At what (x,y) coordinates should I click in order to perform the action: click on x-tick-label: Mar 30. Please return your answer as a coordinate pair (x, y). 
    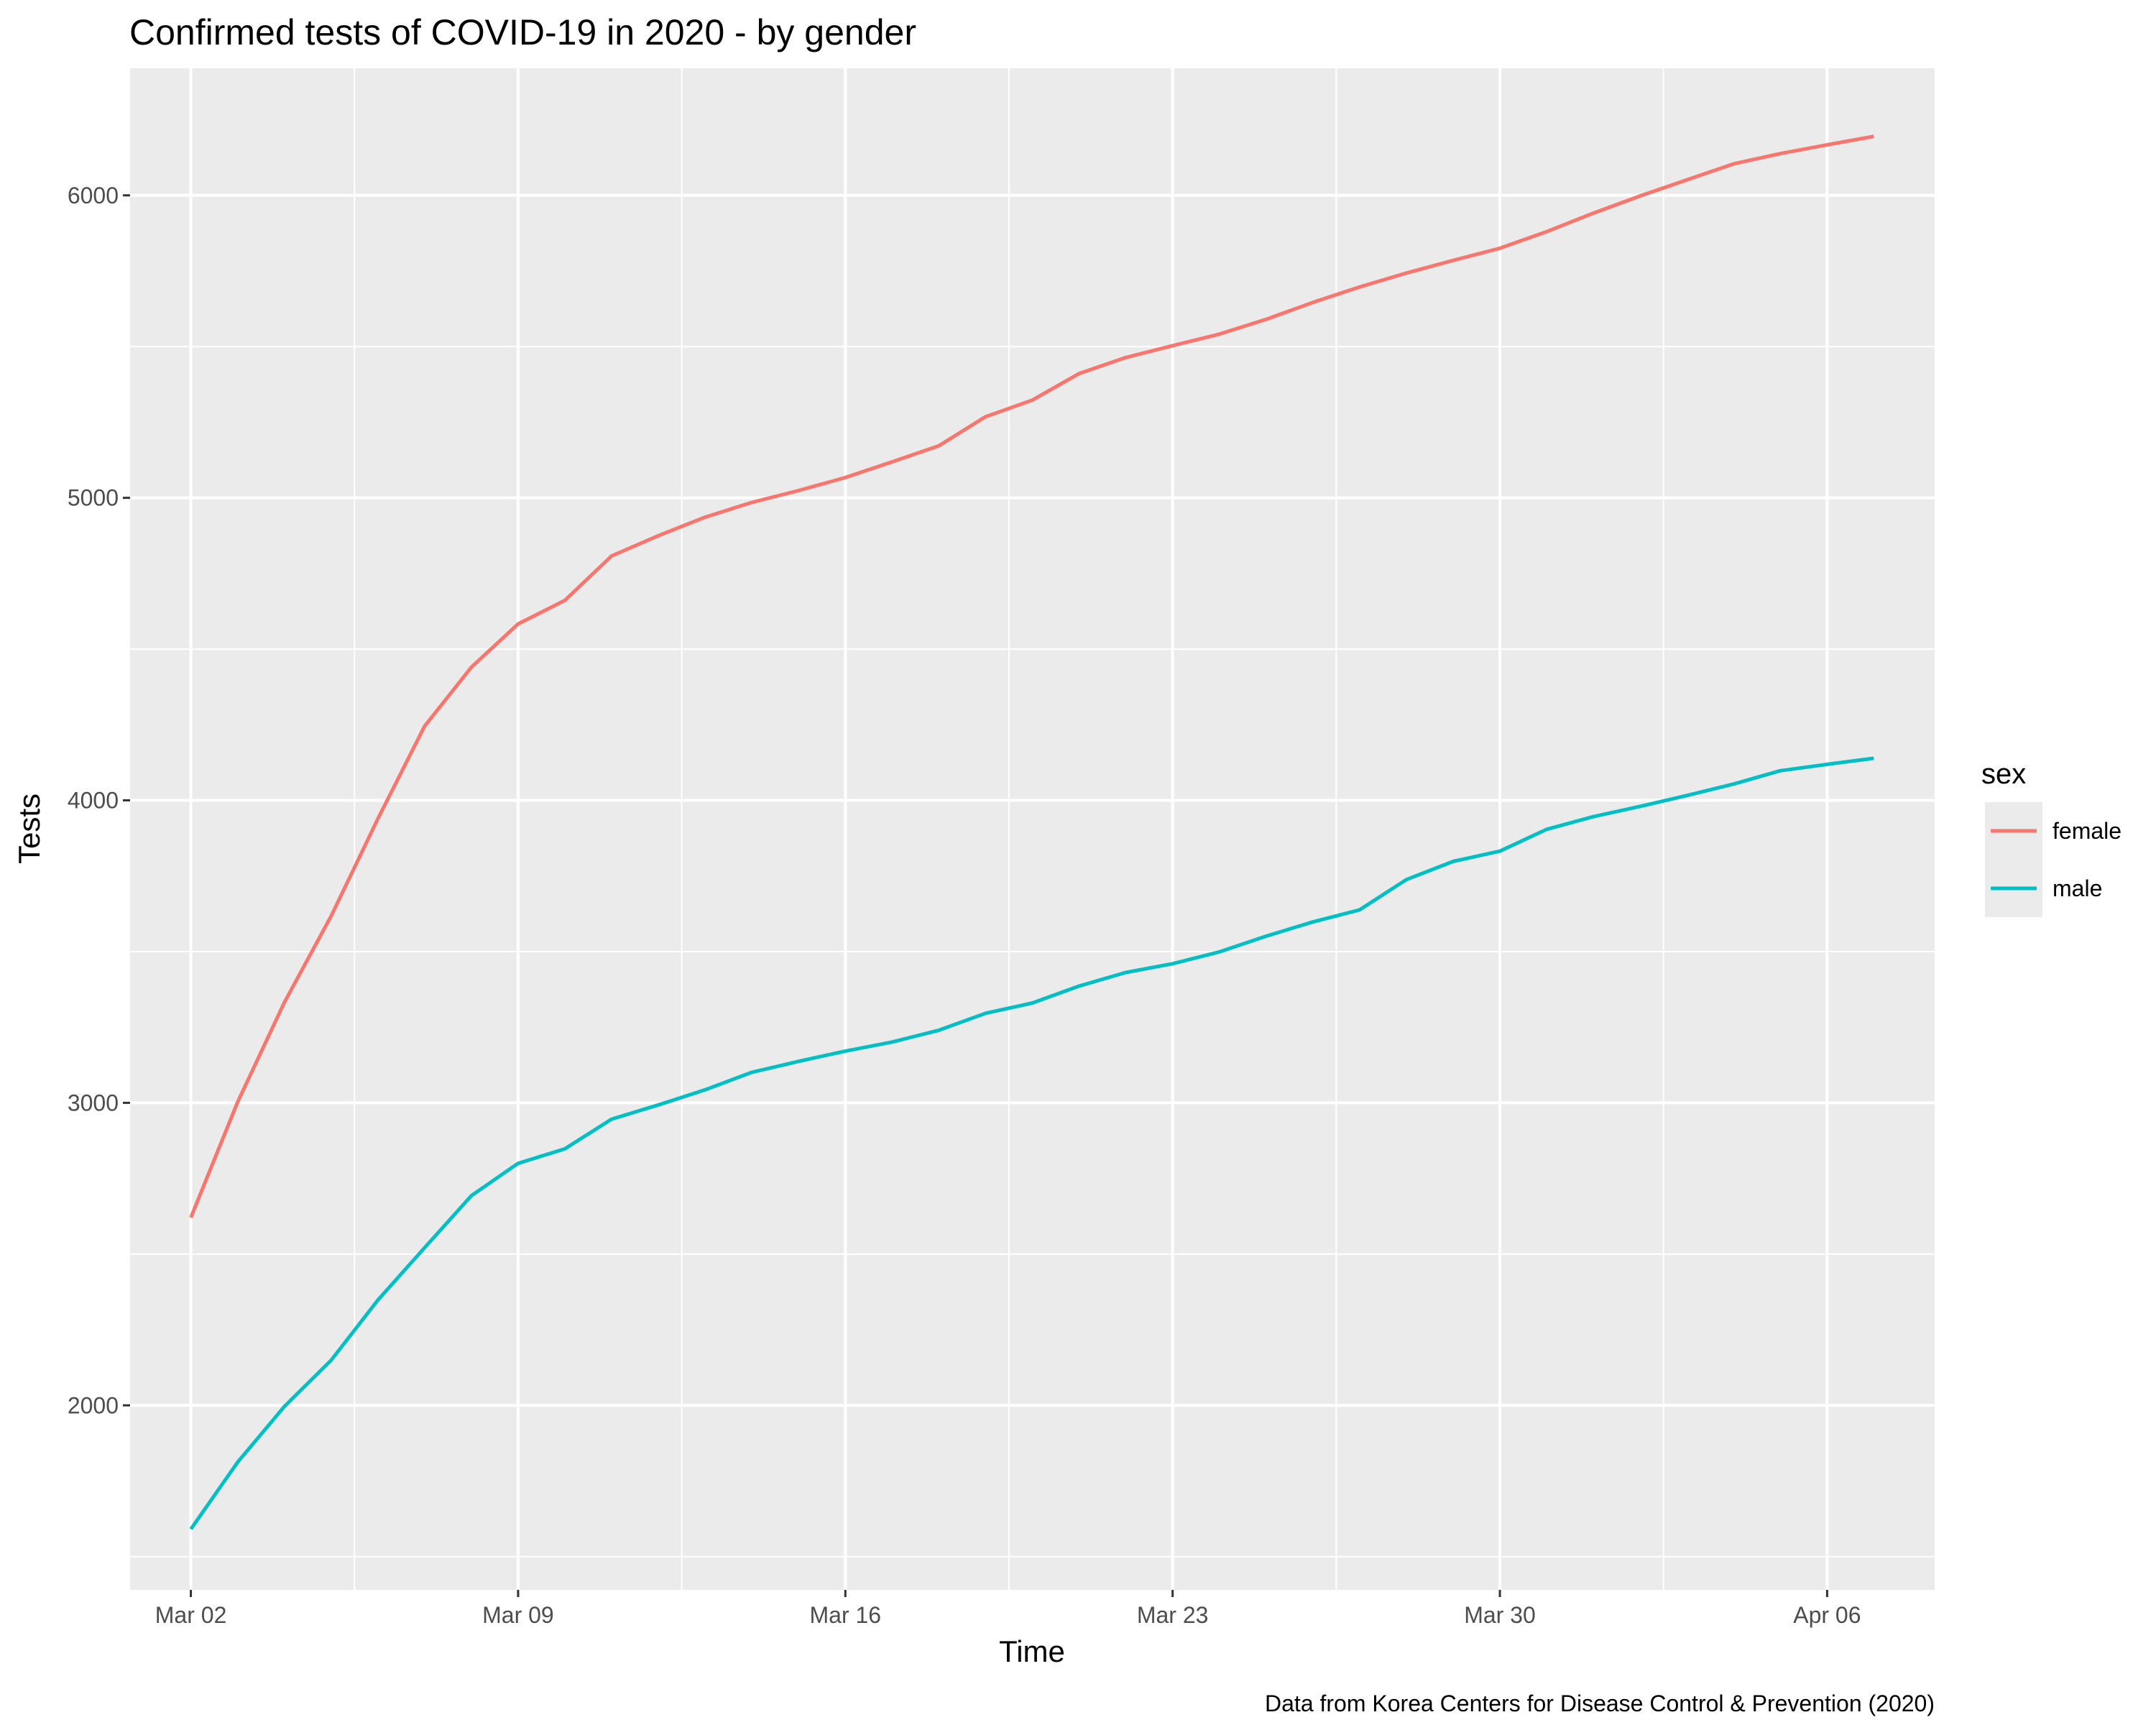
    Looking at the image, I should click on (1500, 1615).